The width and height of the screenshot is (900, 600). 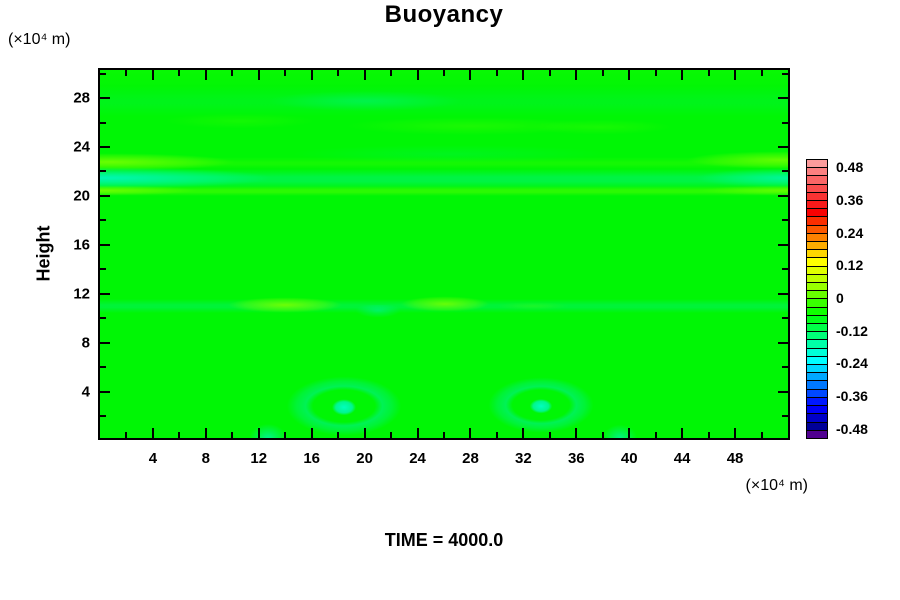 I want to click on x-tick-label: 20, so click(x=364, y=458).